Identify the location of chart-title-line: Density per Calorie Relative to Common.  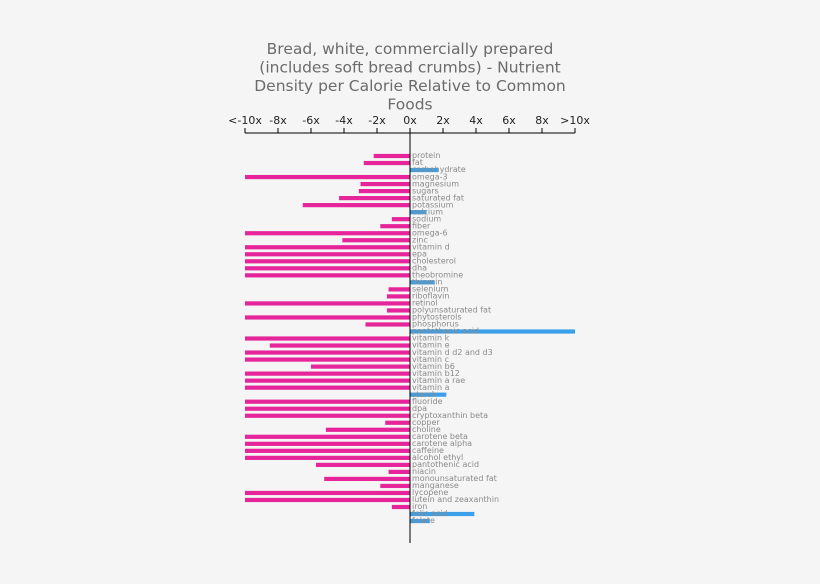
(410, 86).